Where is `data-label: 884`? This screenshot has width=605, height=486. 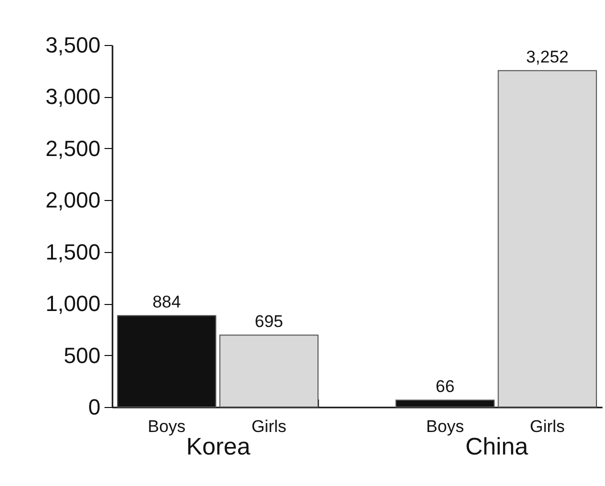
data-label: 884 is located at coordinates (166, 302).